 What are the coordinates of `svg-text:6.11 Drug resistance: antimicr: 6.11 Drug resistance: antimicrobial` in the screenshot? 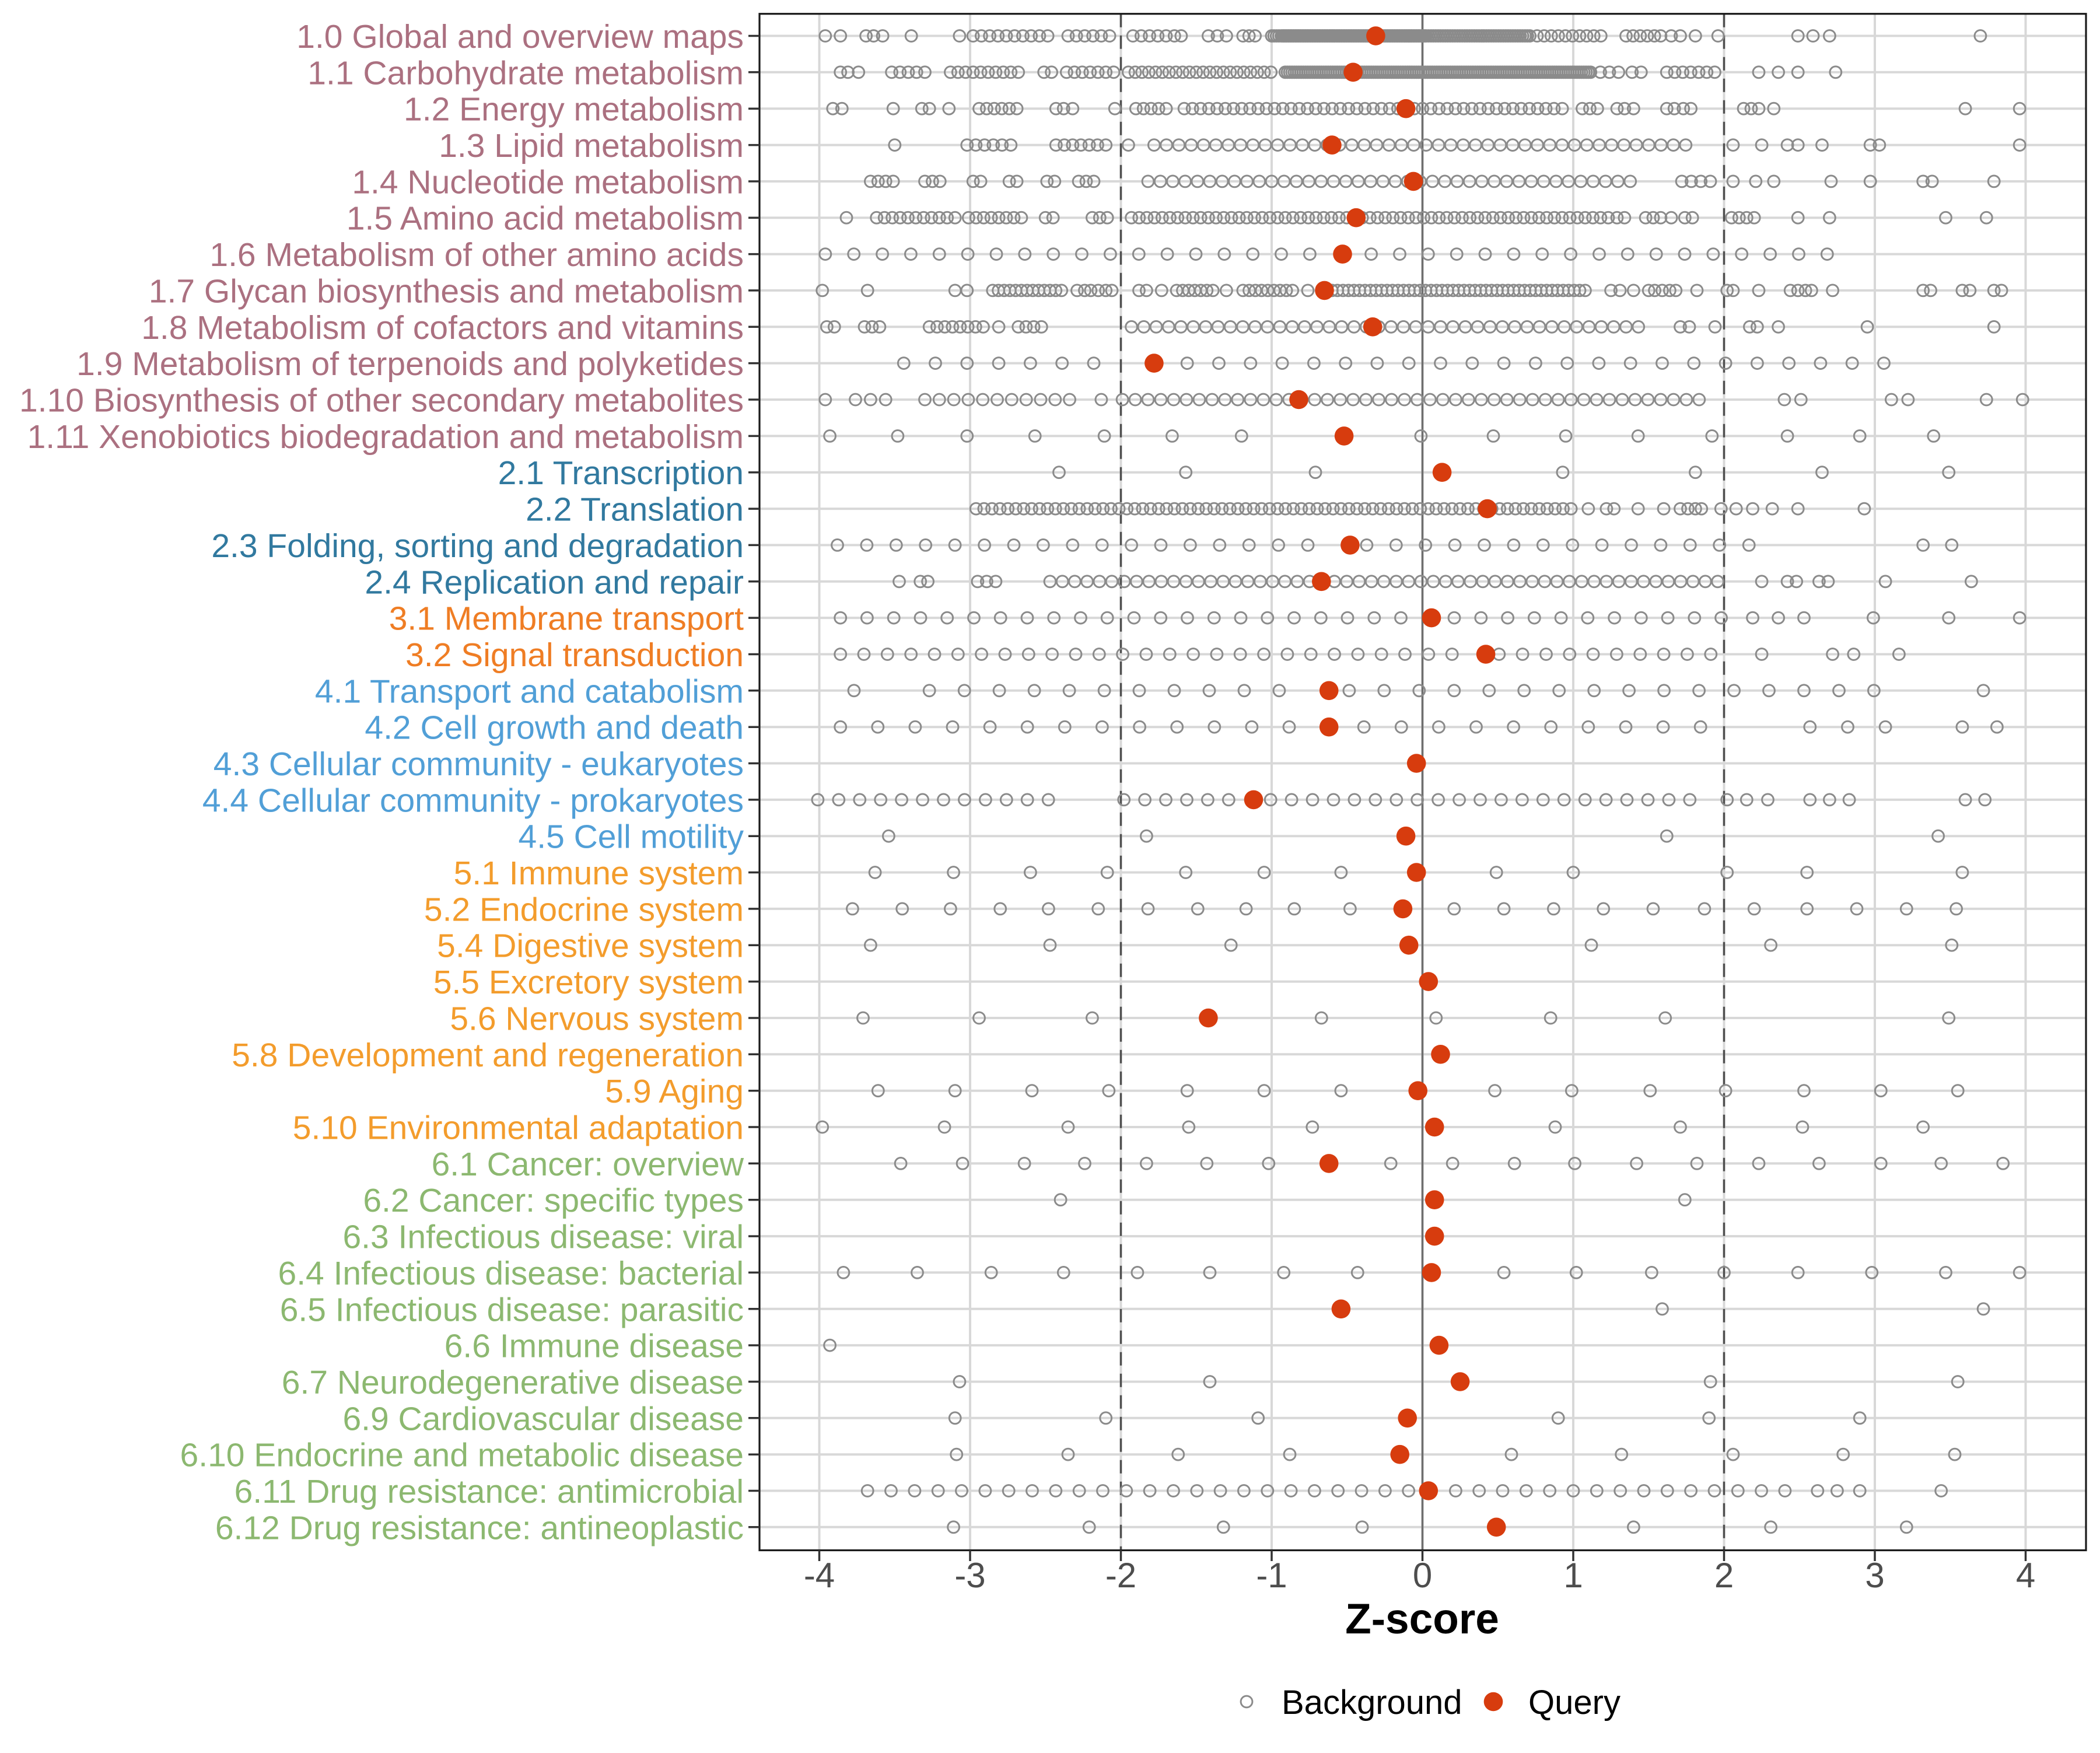 It's located at (489, 1491).